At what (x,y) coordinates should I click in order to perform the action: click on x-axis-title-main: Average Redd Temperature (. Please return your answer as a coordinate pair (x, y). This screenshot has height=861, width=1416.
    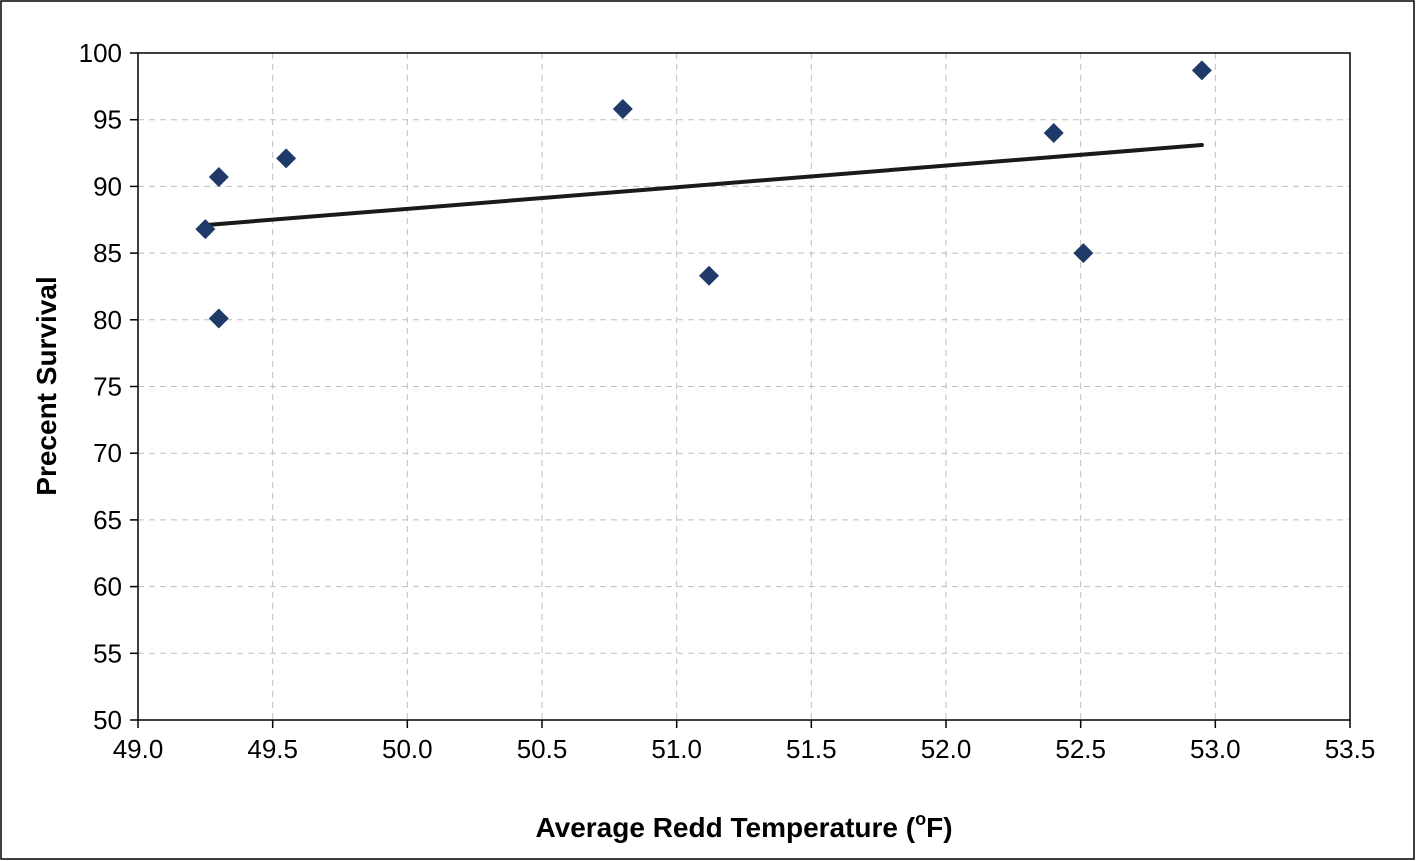
    Looking at the image, I should click on (725, 827).